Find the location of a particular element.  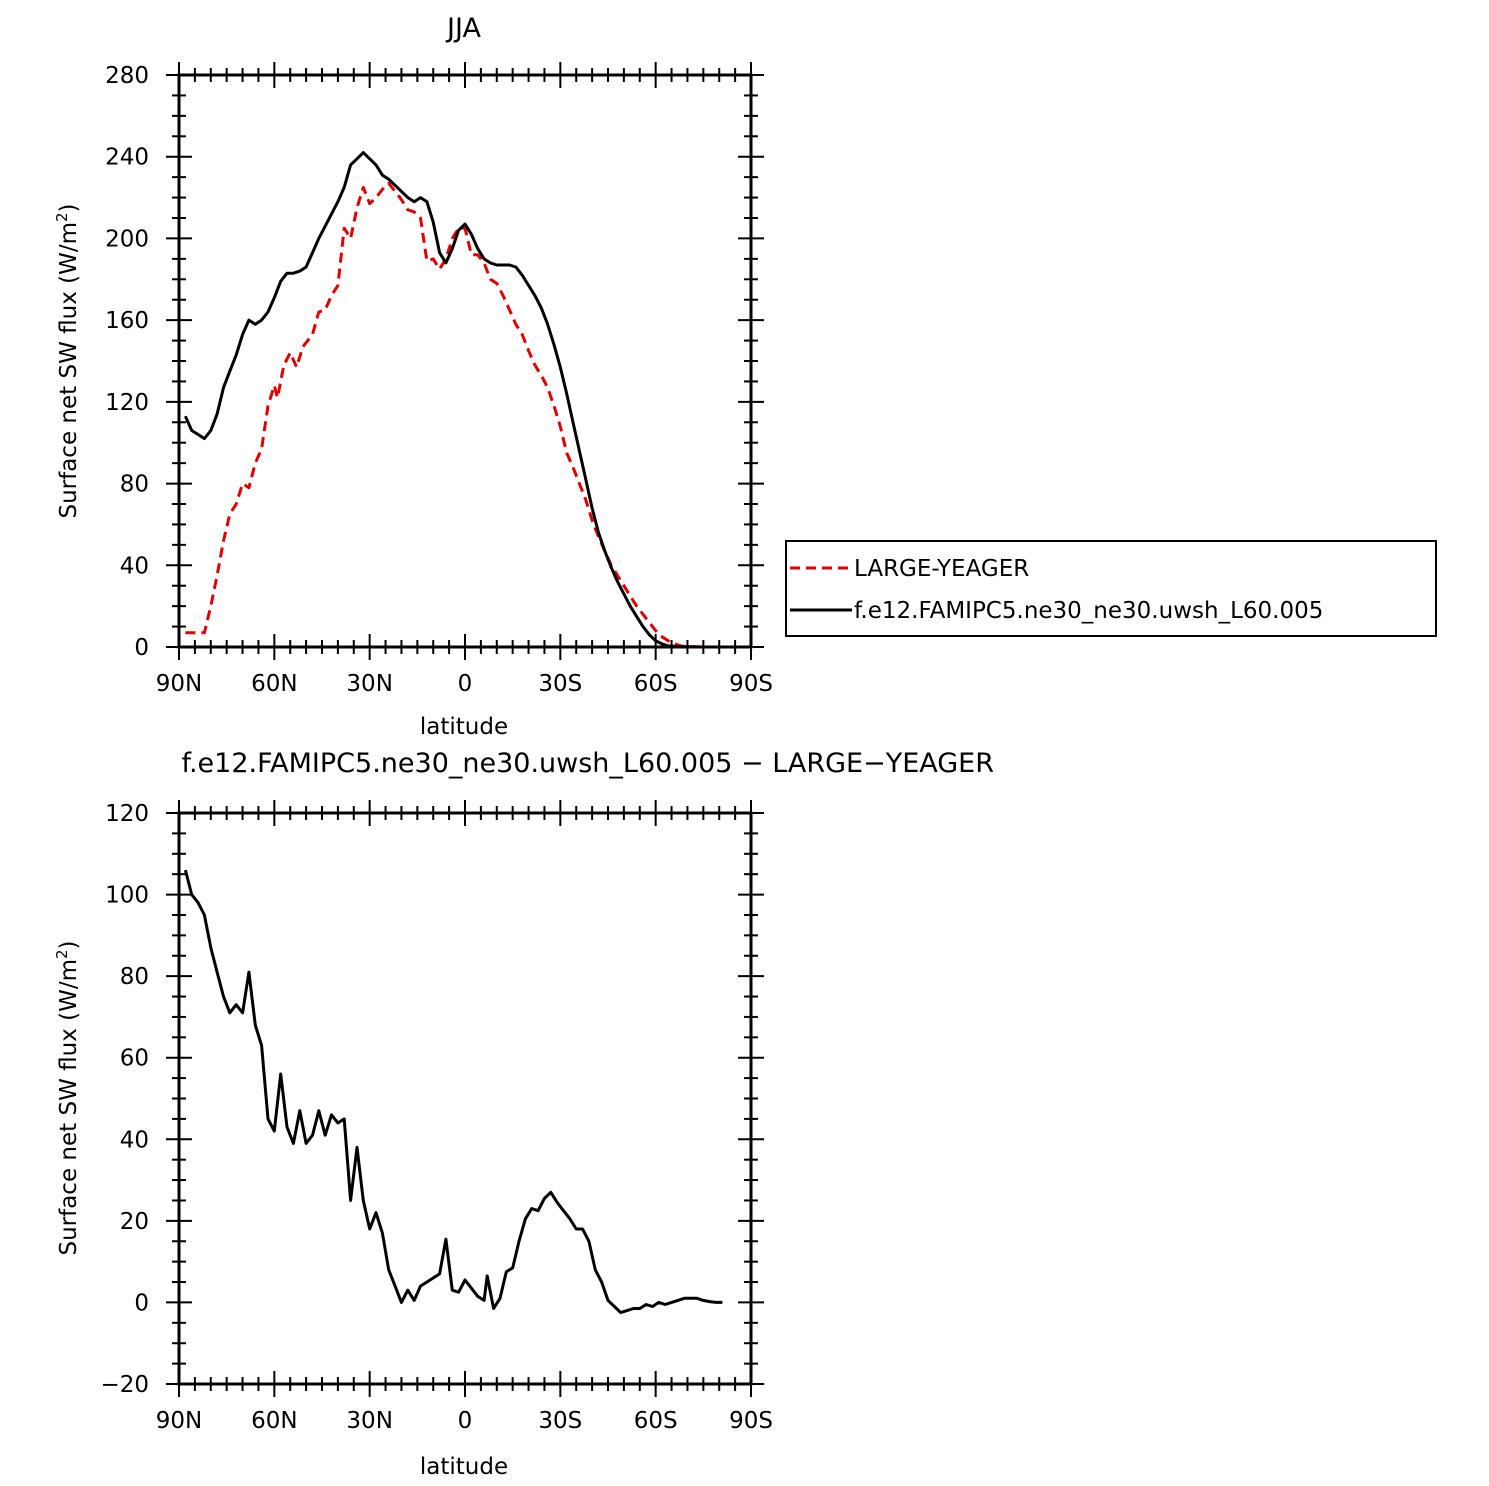

legend-label-model: f.e12.FAMIPC5.ne30_ne30.uwsh_L60.005 is located at coordinates (1088, 611).